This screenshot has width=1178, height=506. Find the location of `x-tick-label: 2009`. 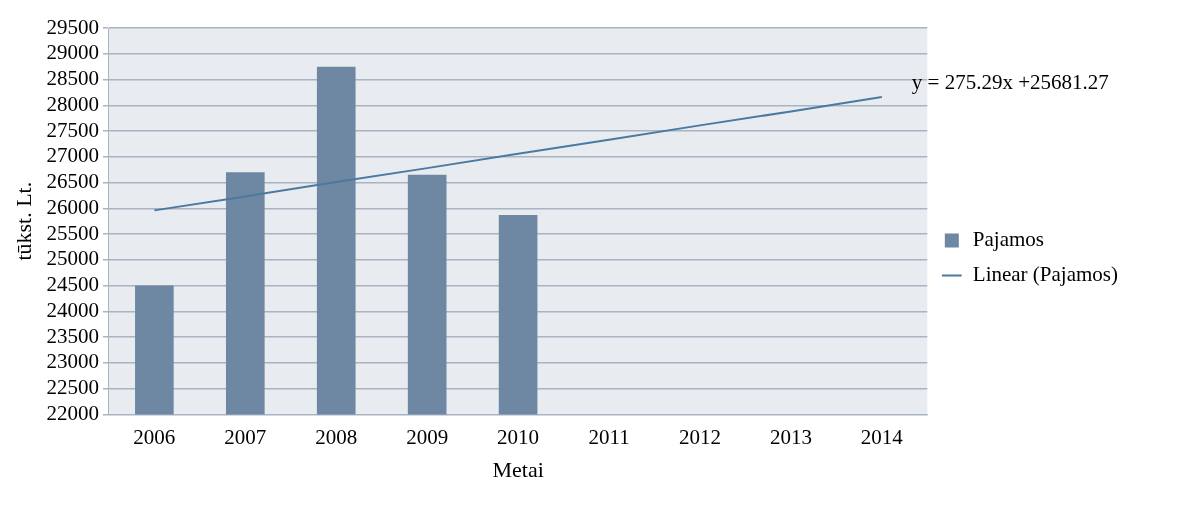

x-tick-label: 2009 is located at coordinates (427, 436).